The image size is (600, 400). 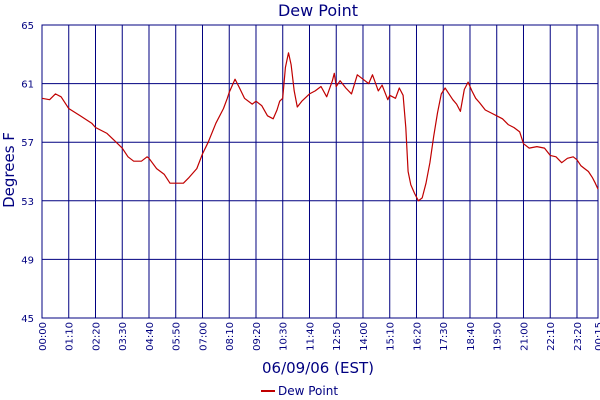 What do you see at coordinates (471, 336) in the screenshot?
I see `x-tick-label: 18:40` at bounding box center [471, 336].